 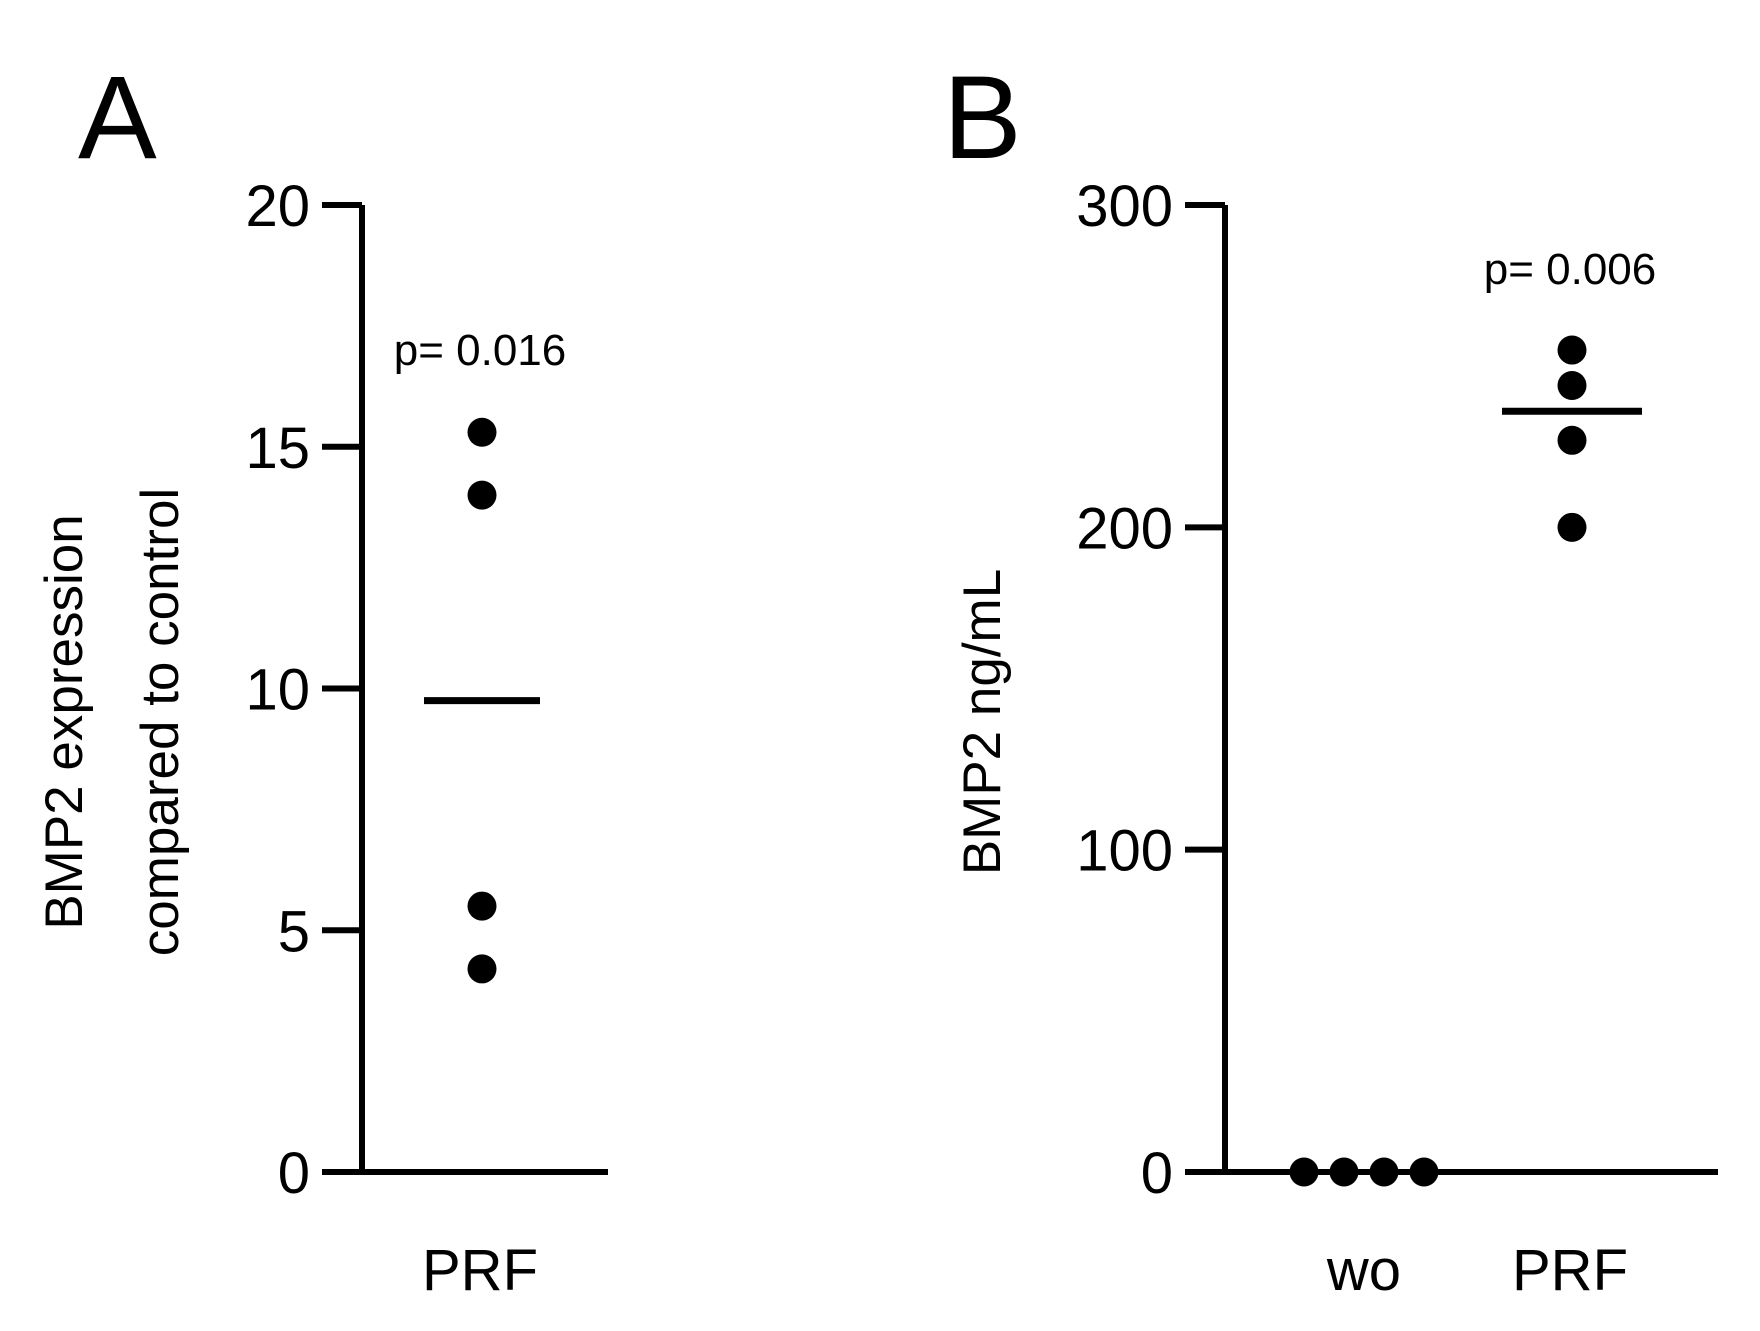 What do you see at coordinates (1124, 851) in the screenshot?
I see `panel-b-y-tick-label: 100` at bounding box center [1124, 851].